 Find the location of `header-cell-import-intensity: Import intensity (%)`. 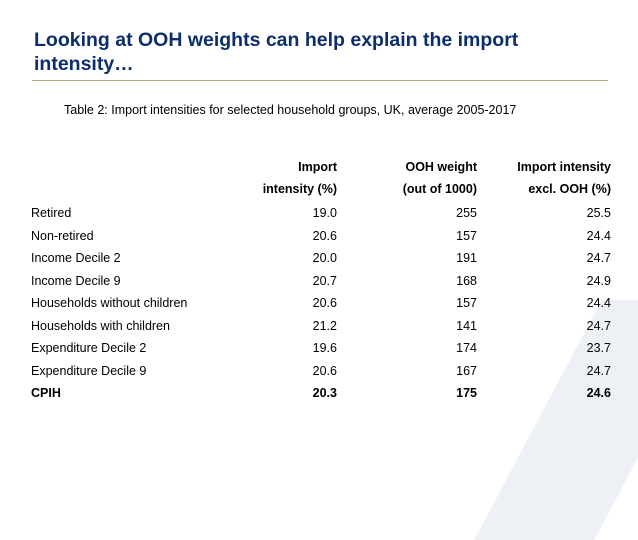

header-cell-import-intensity: Import intensity (%) is located at coordinates (282, 179).